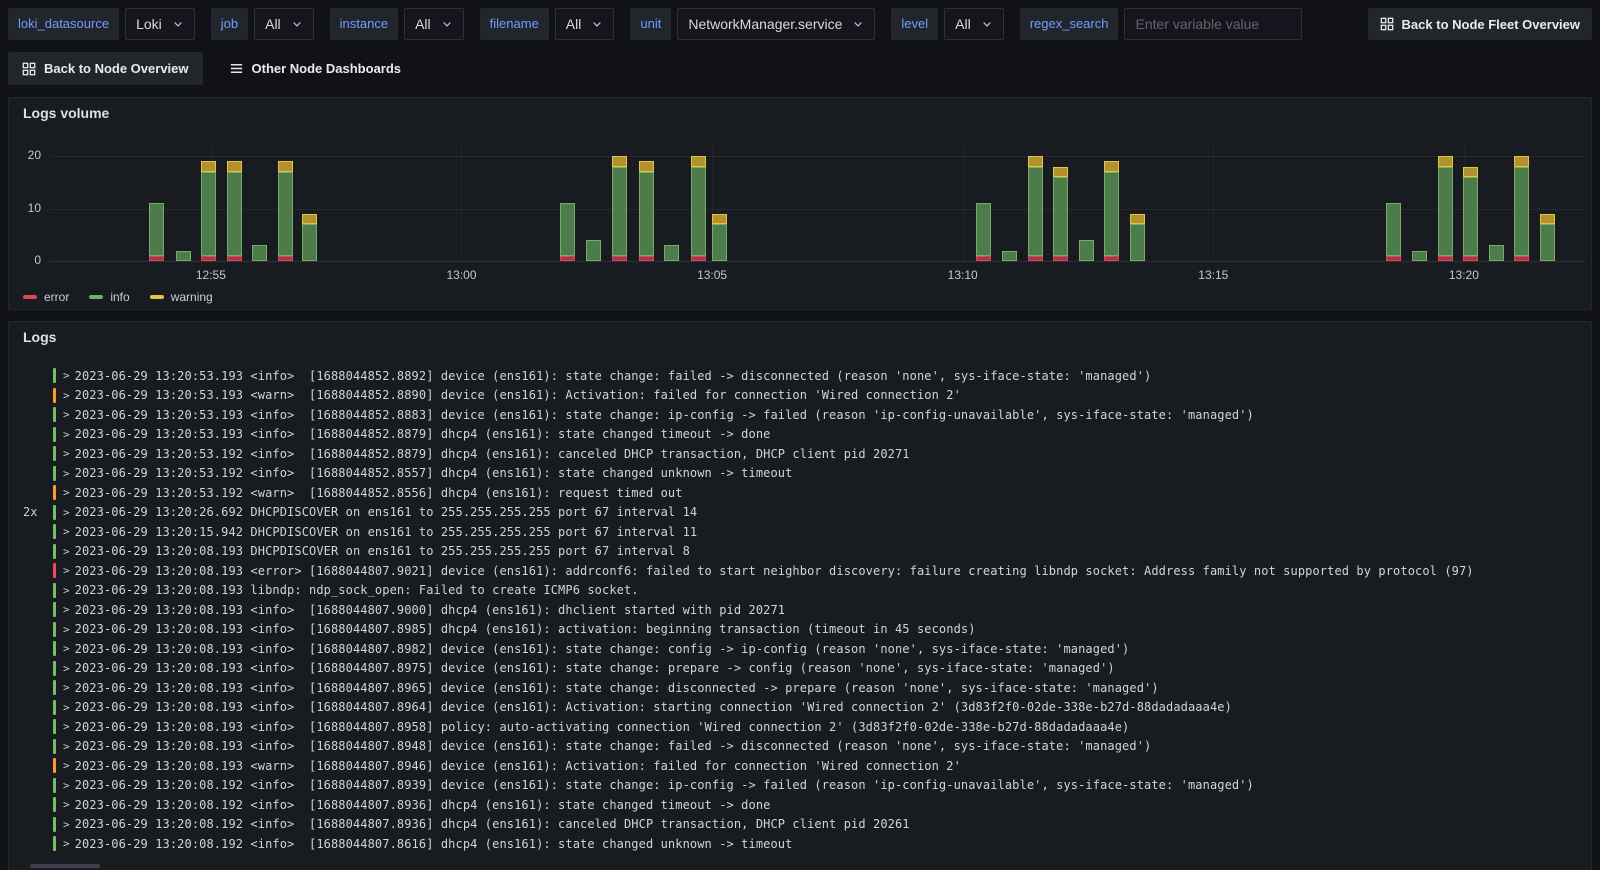  I want to click on variable-selected-value: Loki, so click(149, 24).